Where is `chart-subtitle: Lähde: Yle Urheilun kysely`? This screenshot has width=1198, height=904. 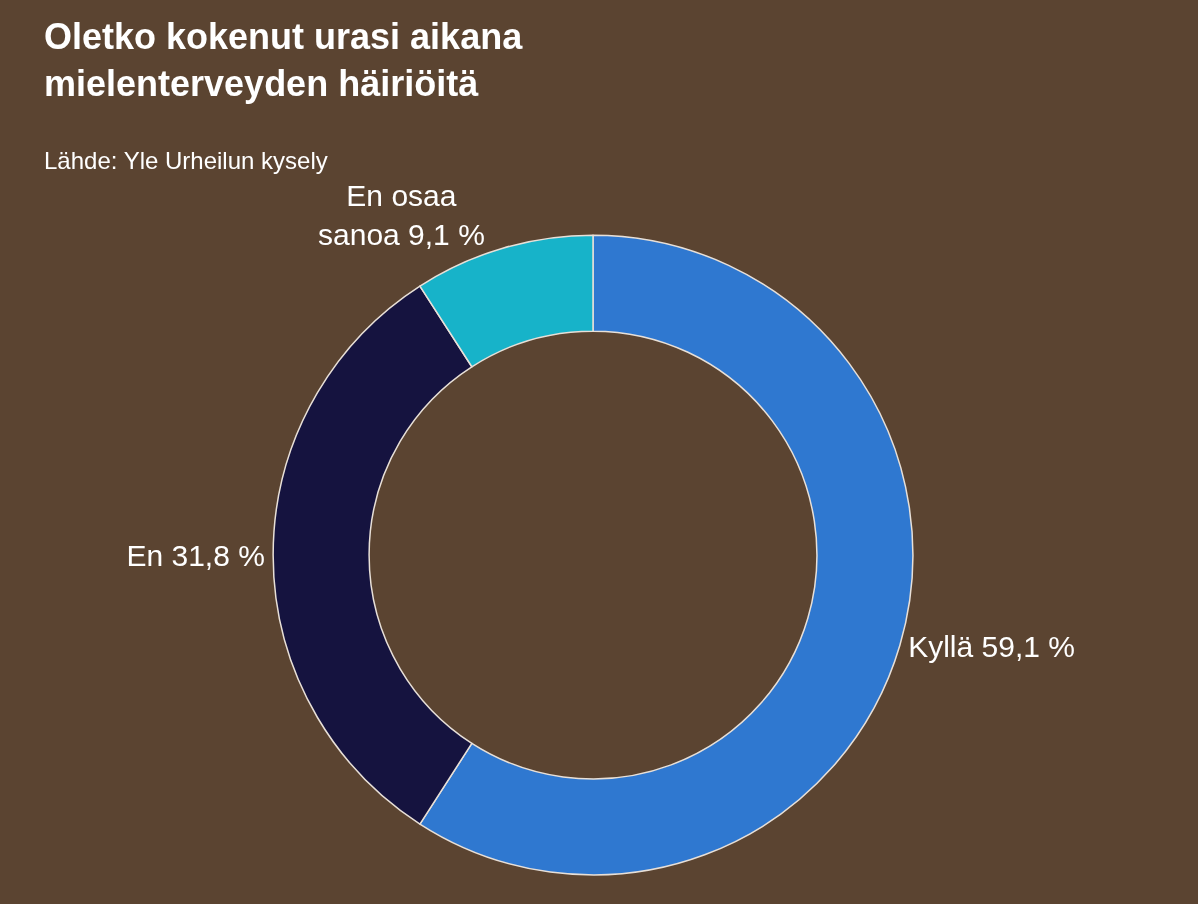 chart-subtitle: Lähde: Yle Urheilun kysely is located at coordinates (186, 160).